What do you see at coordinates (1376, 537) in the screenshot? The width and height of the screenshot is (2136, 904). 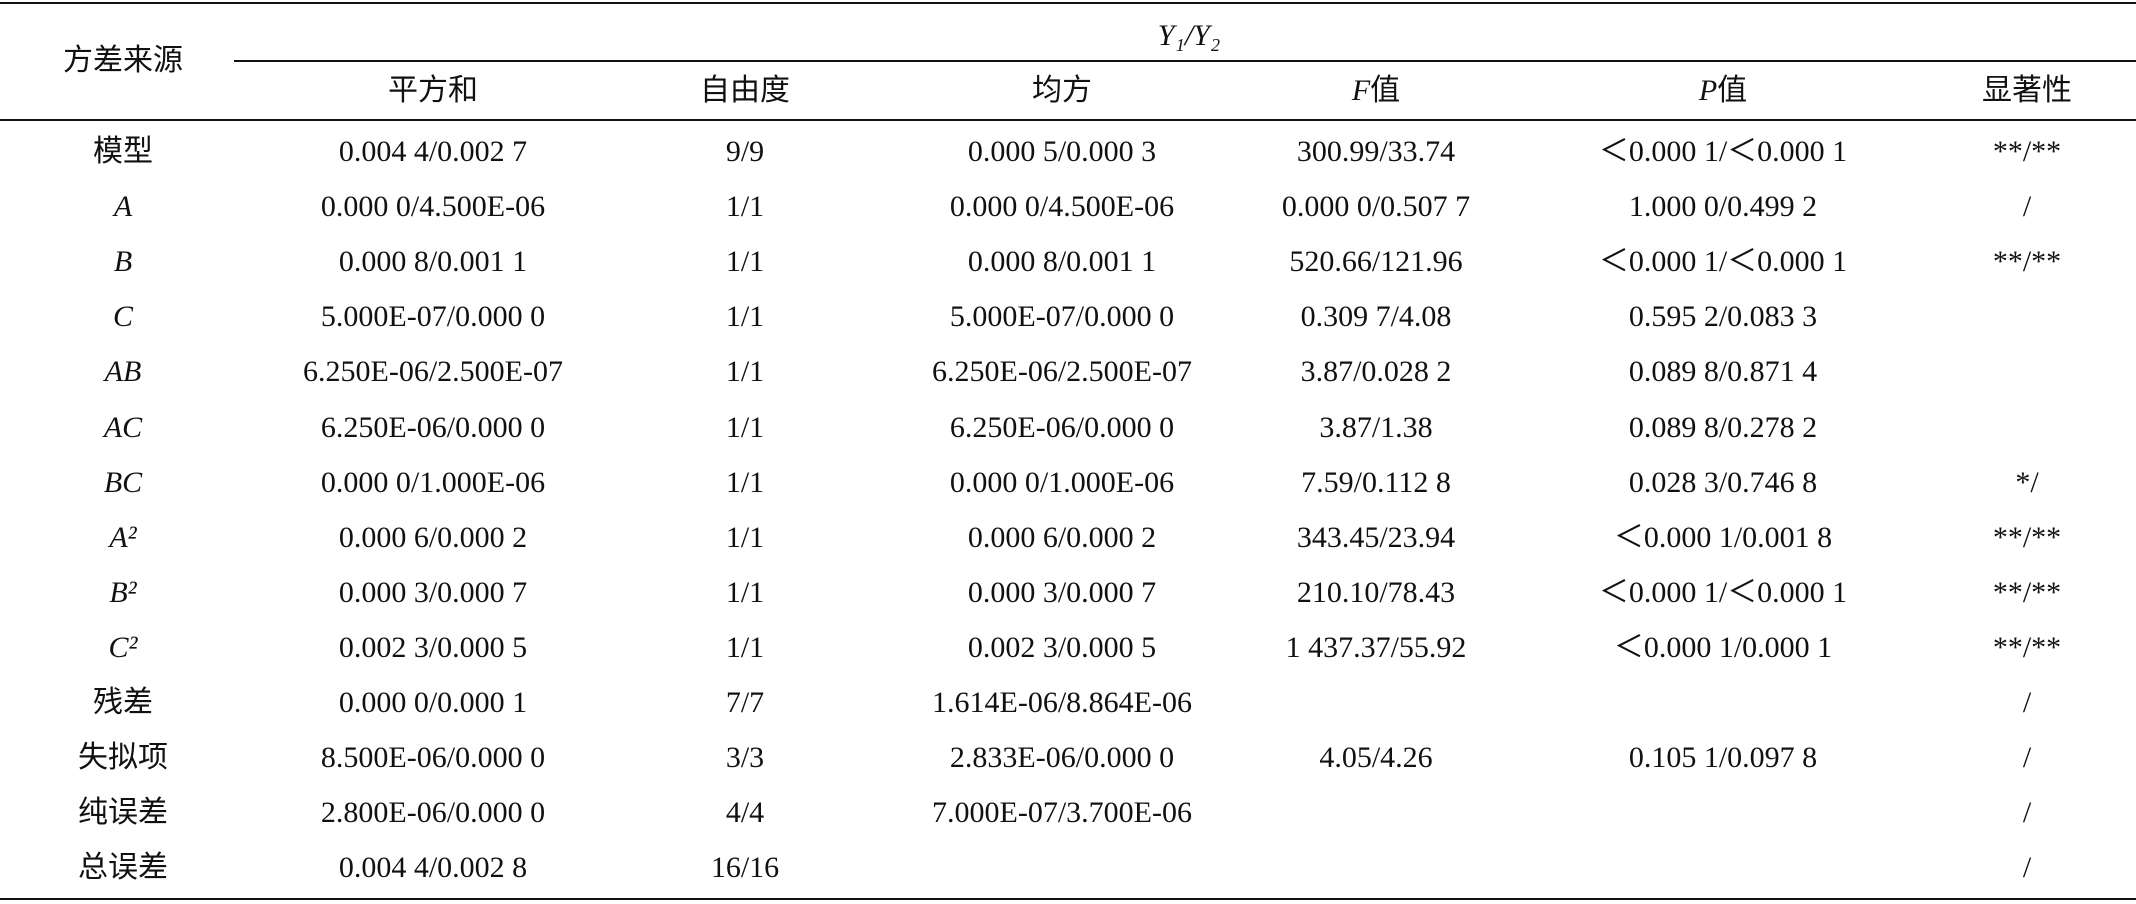 I see `cell: 343.45/23.94` at bounding box center [1376, 537].